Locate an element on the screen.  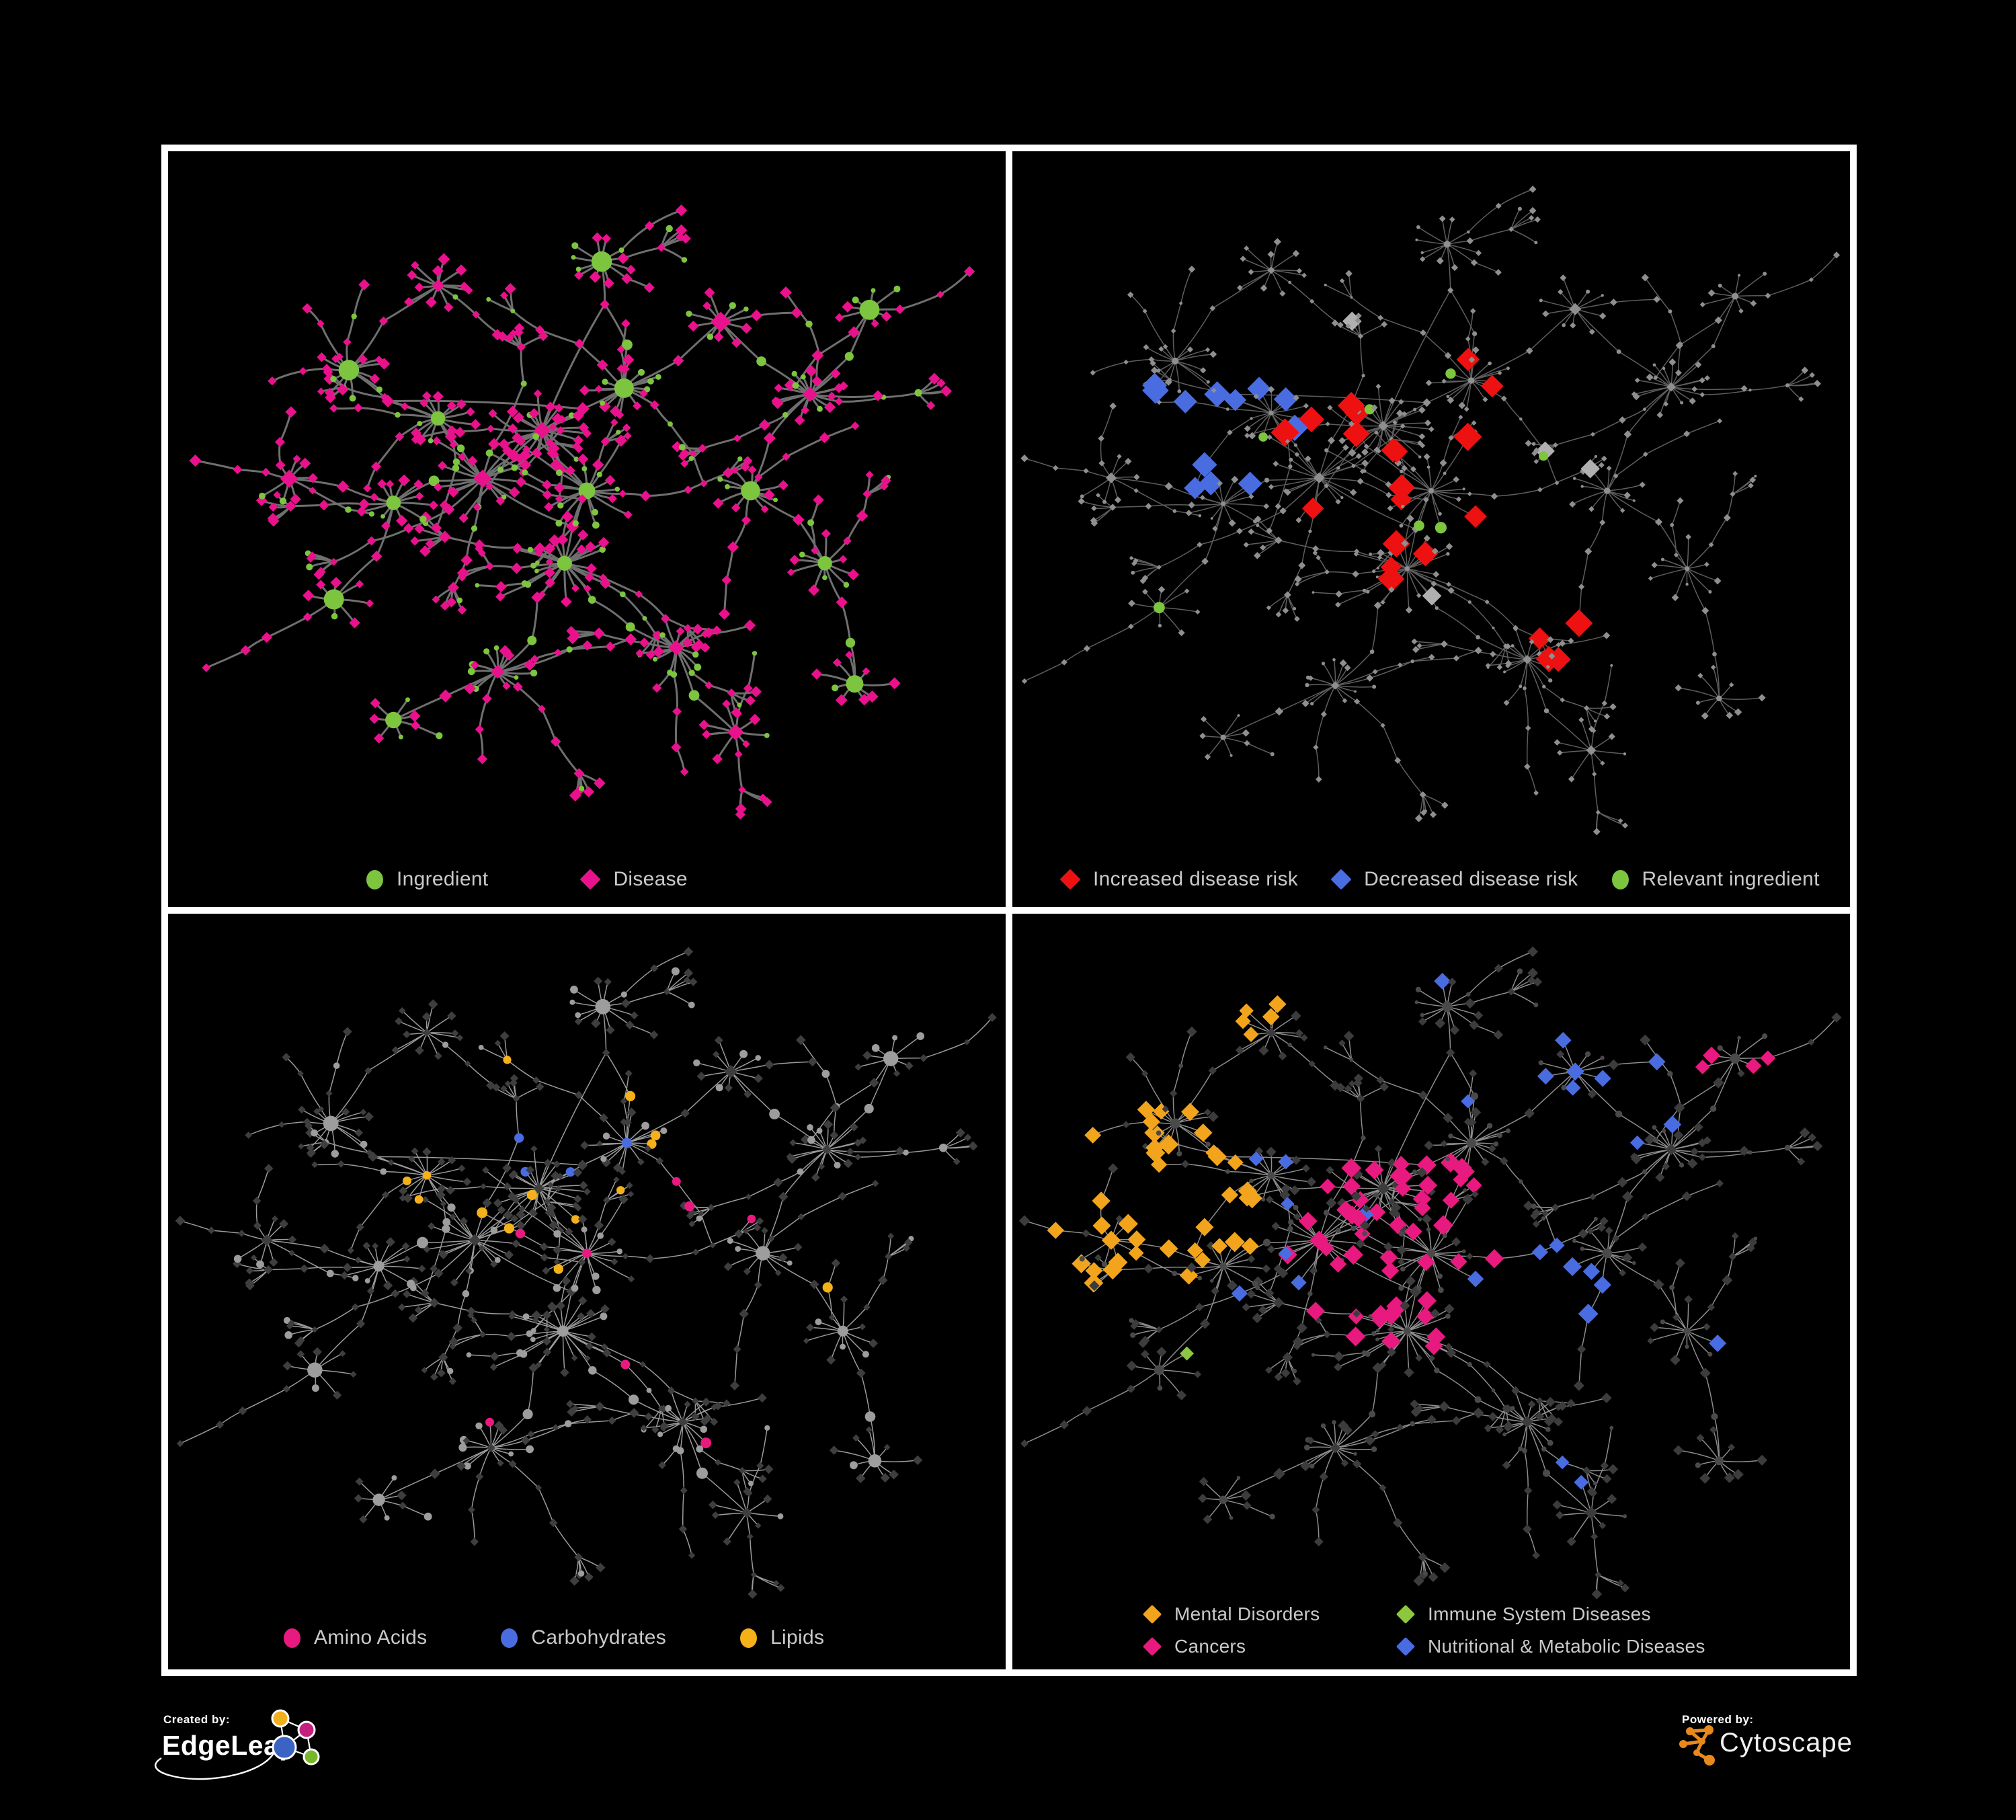
ingredient-circle-icon is located at coordinates (374, 879).